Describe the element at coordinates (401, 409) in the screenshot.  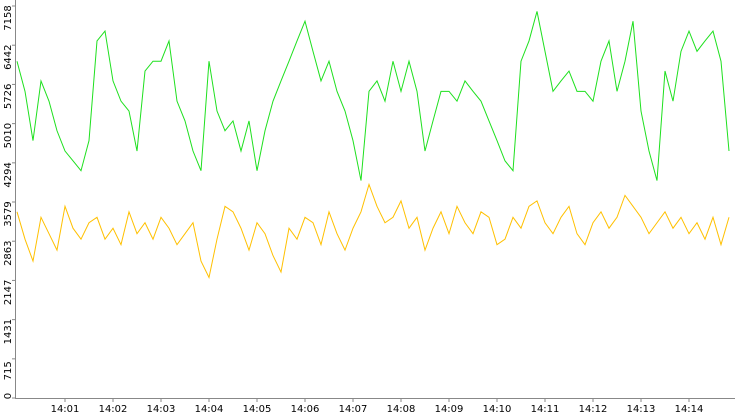
I see `x-tick-label: 14:08` at that location.